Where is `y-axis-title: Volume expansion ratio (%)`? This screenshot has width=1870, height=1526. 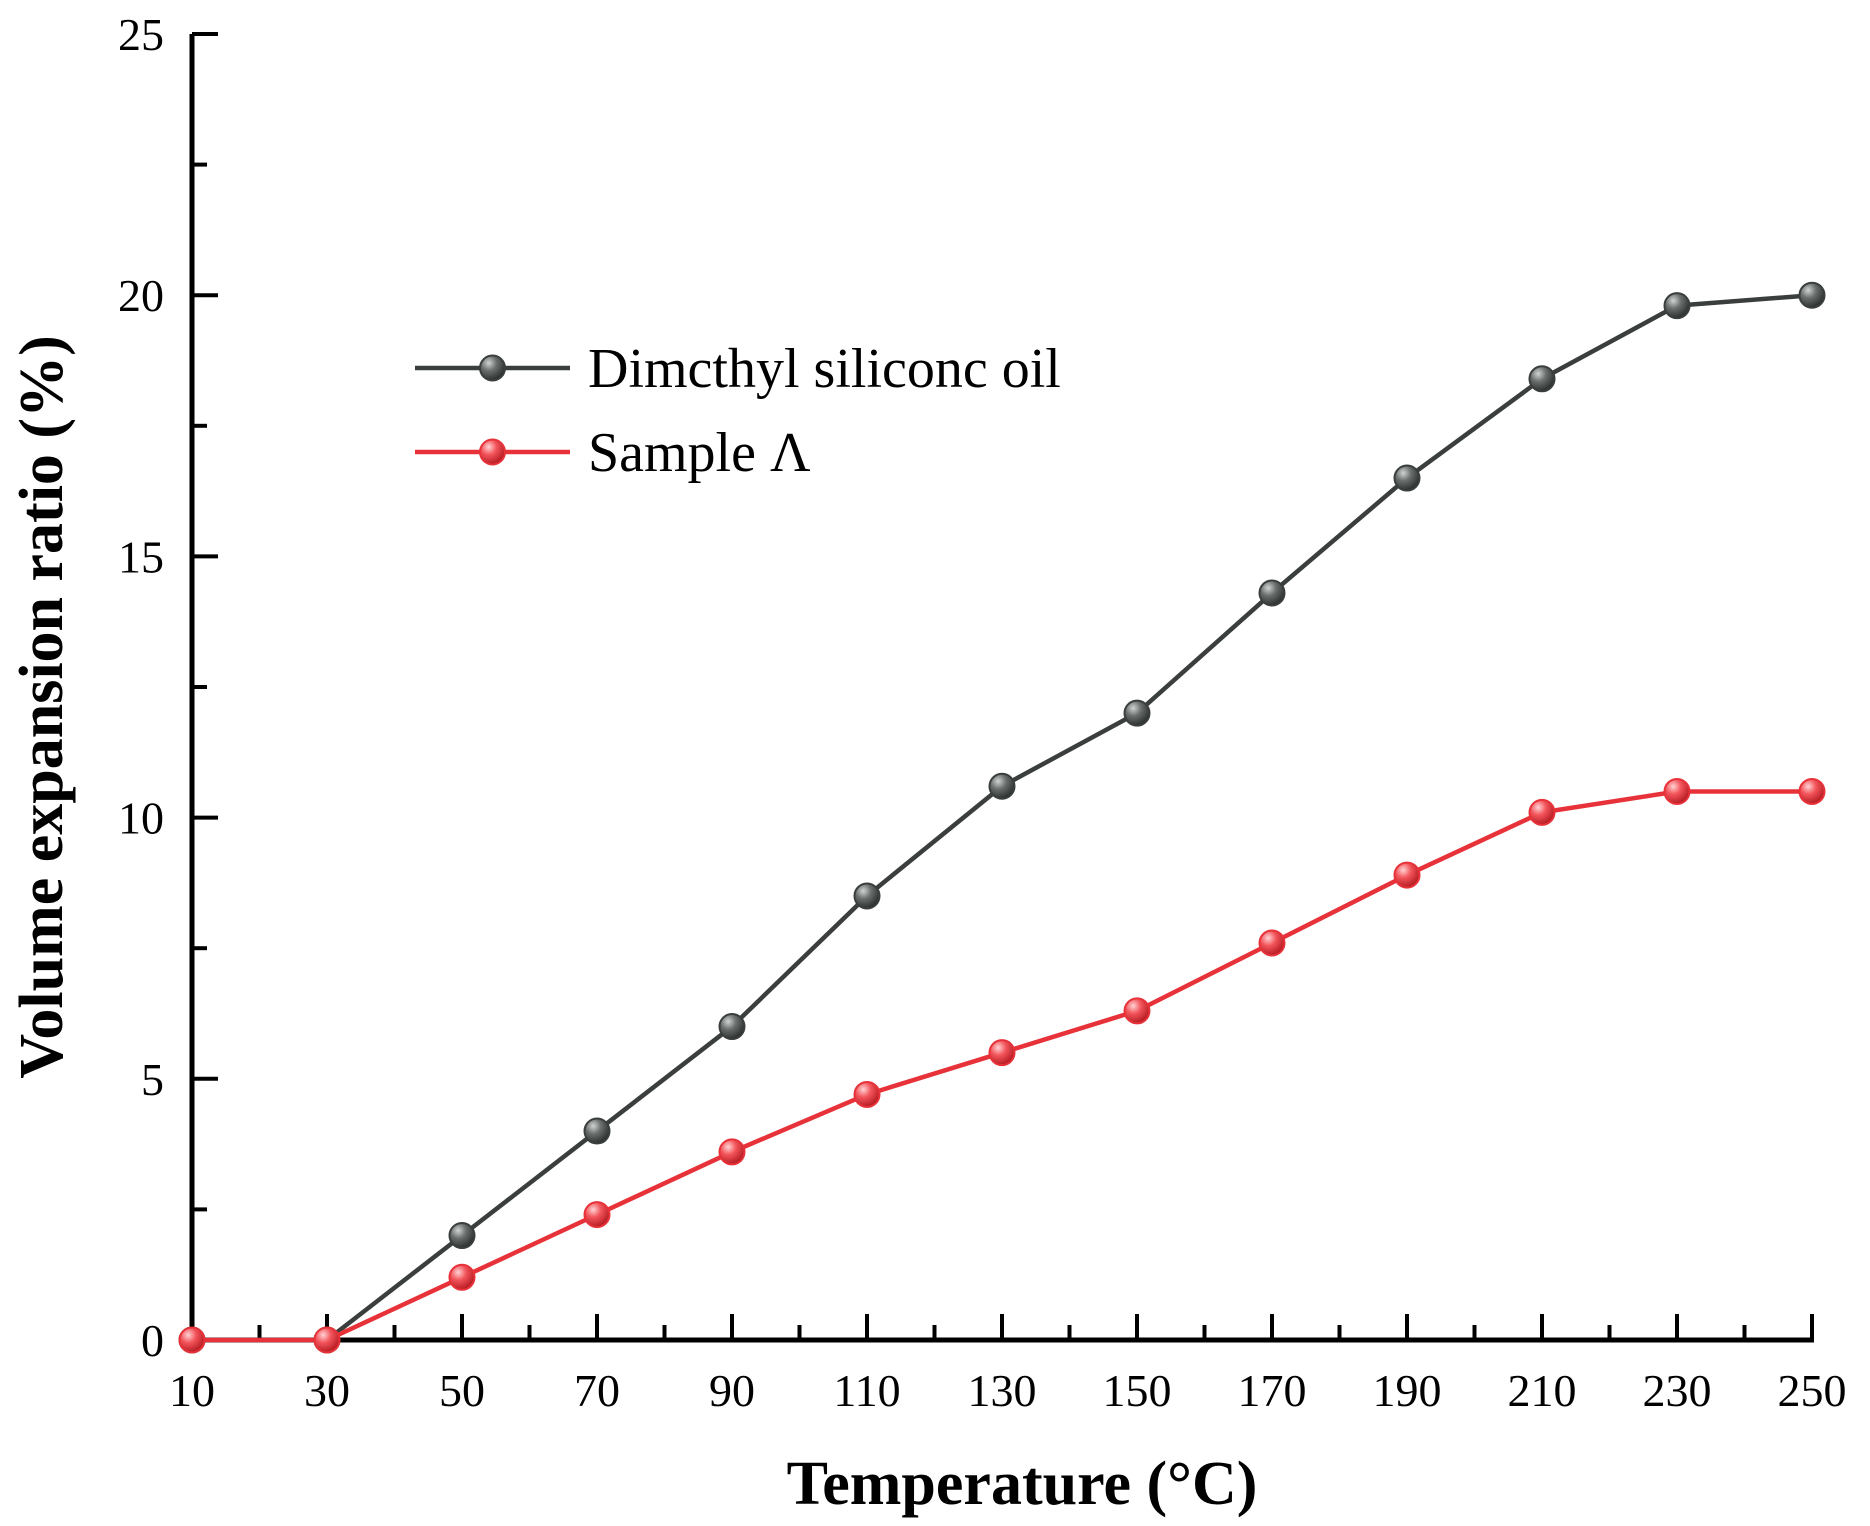
y-axis-title: Volume expansion ratio (%) is located at coordinates (42, 706).